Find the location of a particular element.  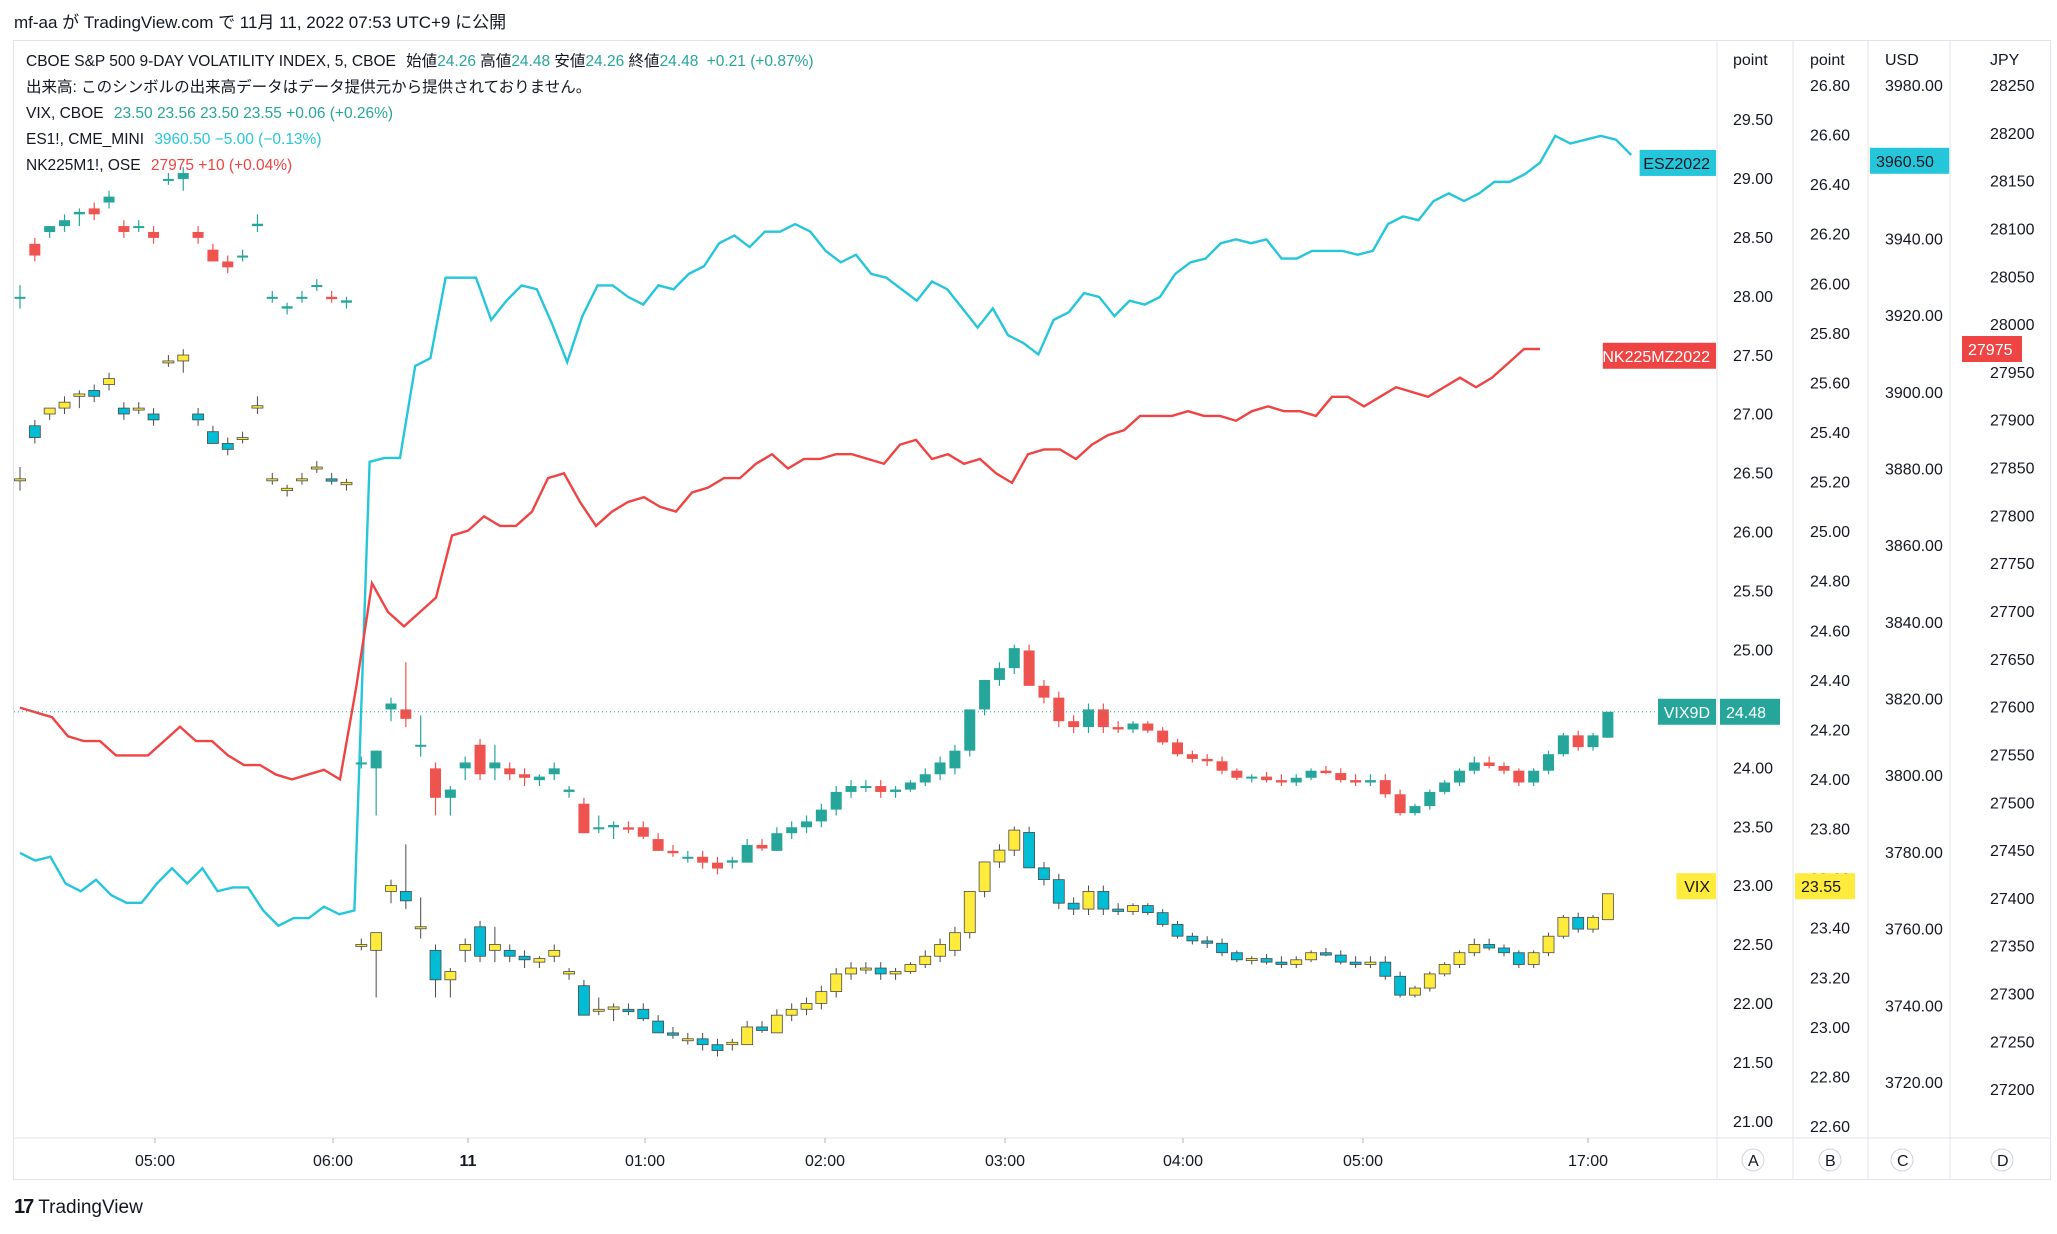

axis-A-tick-label: 27.00 is located at coordinates (1753, 415).